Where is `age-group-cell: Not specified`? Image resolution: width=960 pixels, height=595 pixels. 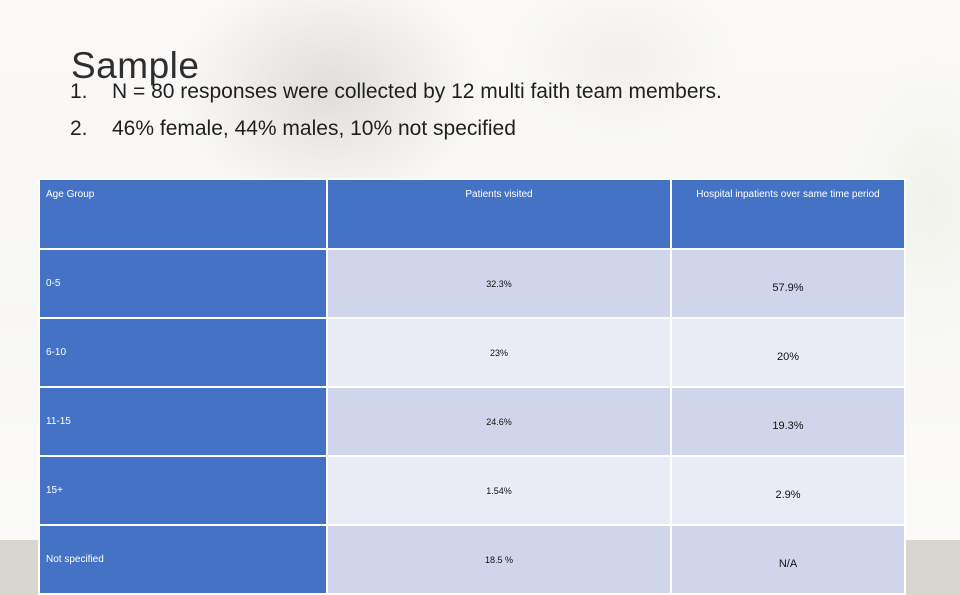 age-group-cell: Not specified is located at coordinates (183, 559).